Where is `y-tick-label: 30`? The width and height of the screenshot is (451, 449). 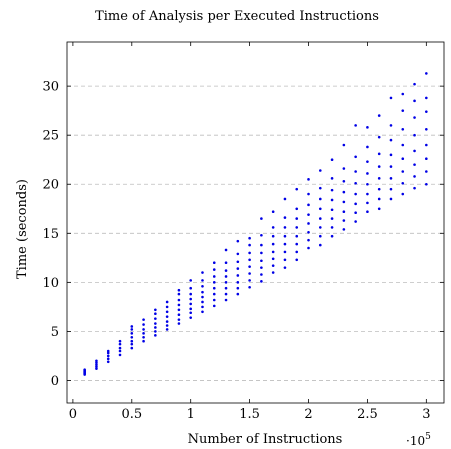
y-tick-label: 30 is located at coordinates (50, 87).